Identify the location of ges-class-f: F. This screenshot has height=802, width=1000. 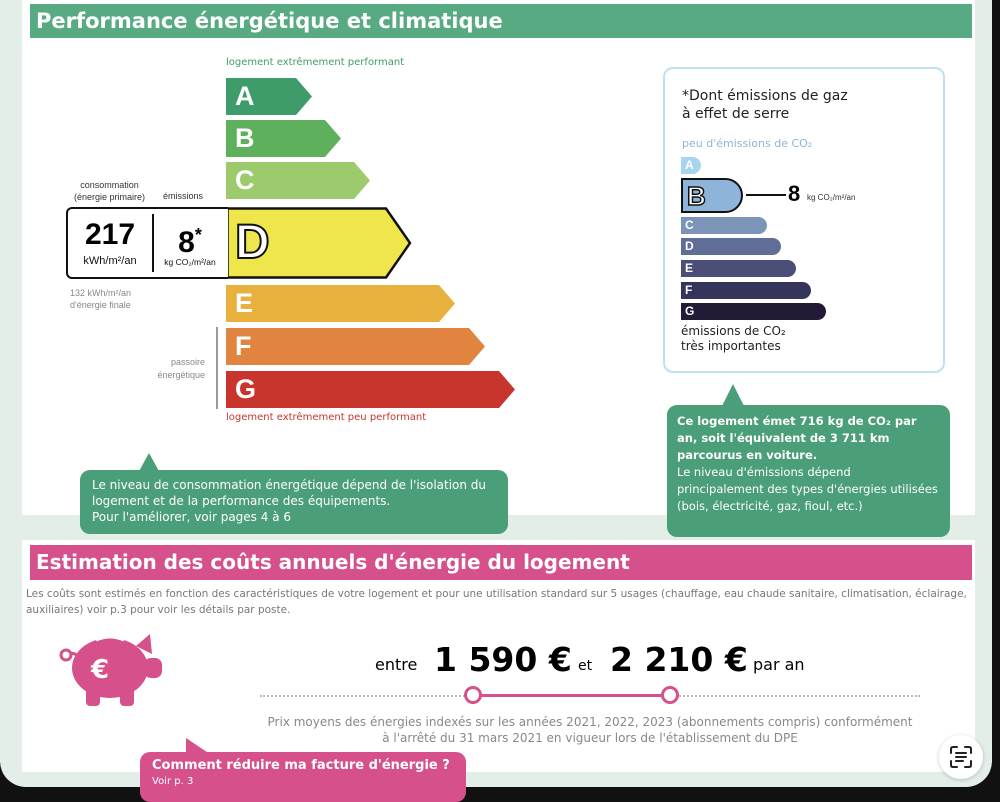
(746, 290).